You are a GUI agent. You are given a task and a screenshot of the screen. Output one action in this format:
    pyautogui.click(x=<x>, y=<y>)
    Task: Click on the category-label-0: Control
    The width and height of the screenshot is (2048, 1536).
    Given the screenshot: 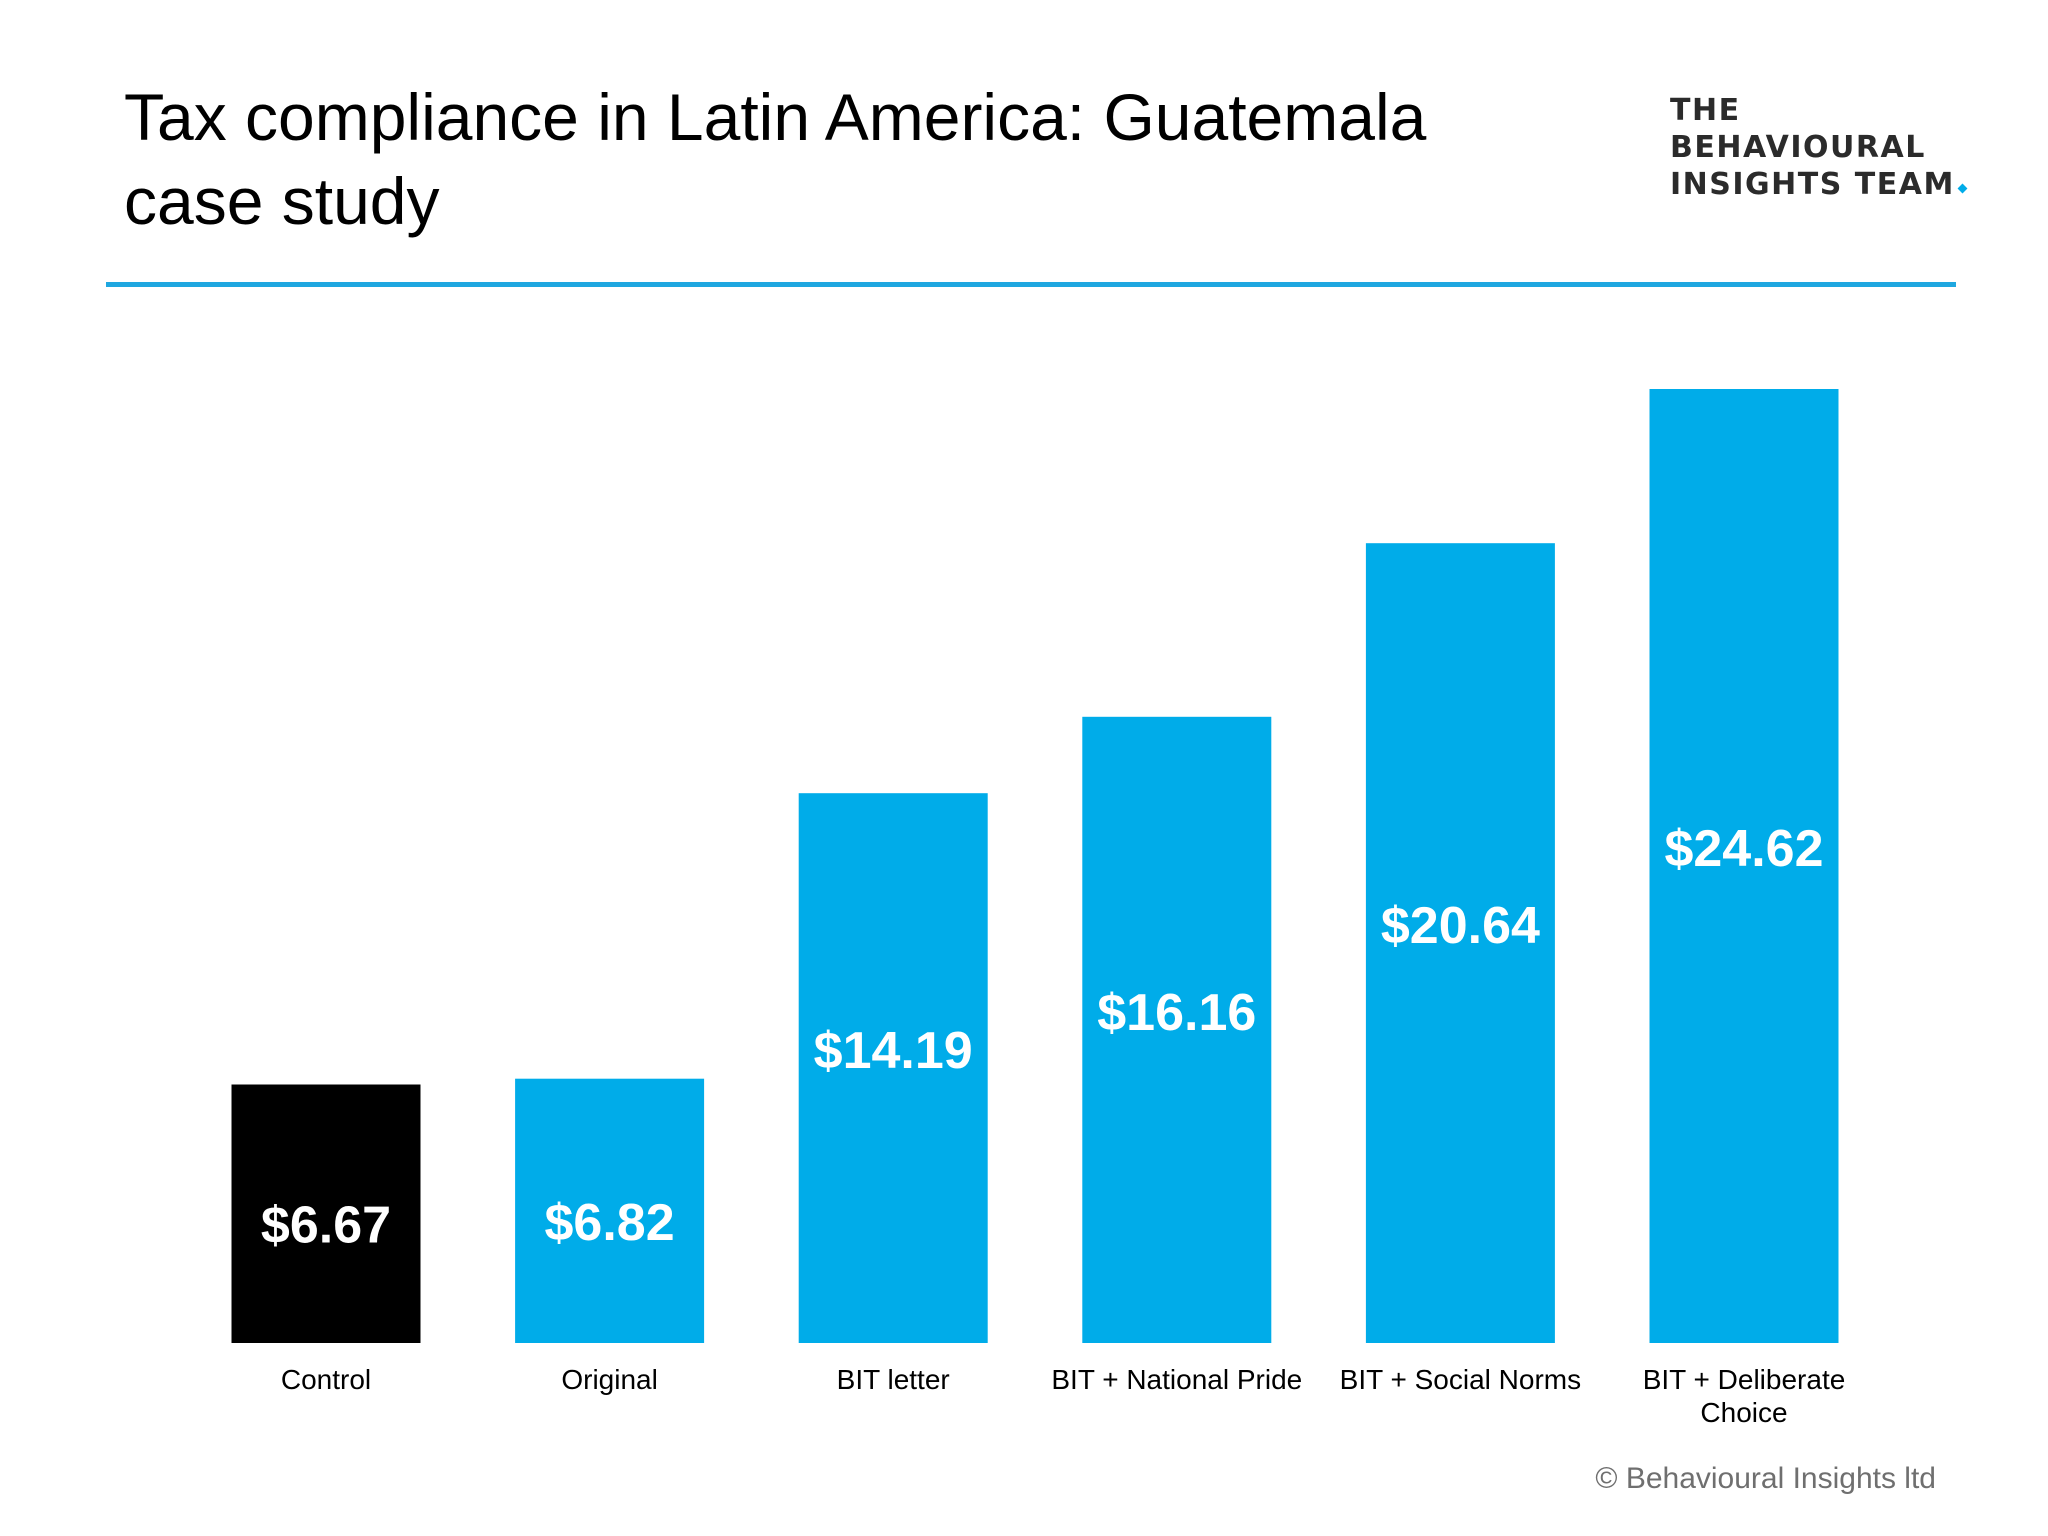 What is the action you would take?
    pyautogui.click(x=326, y=1379)
    